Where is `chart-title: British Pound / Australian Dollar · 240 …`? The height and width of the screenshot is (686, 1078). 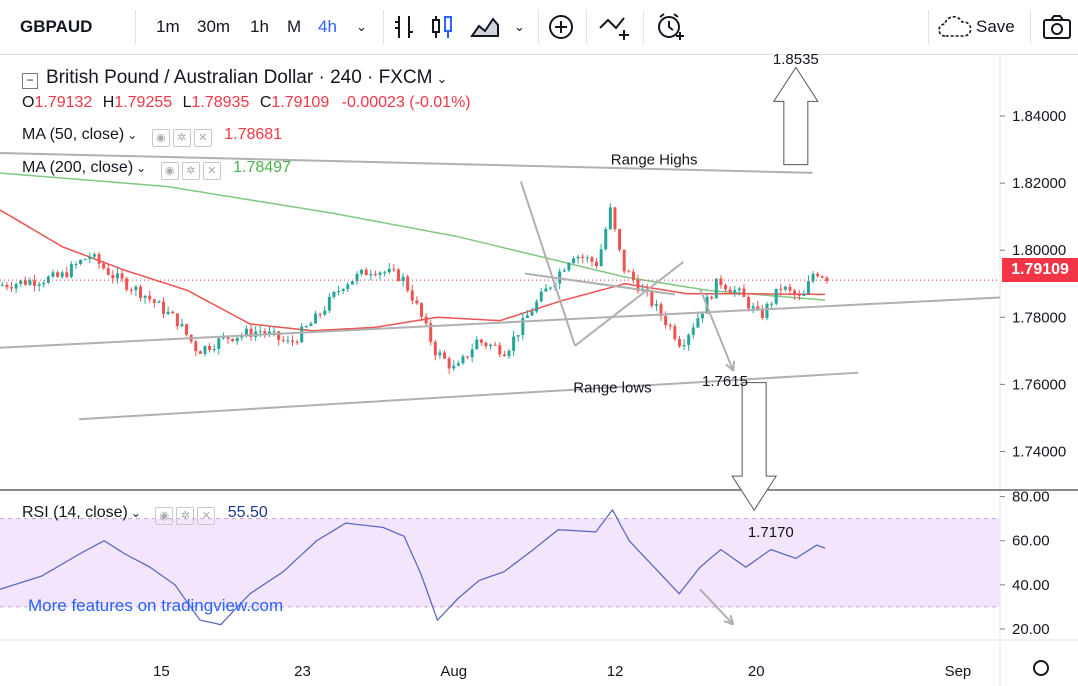 chart-title: British Pound / Australian Dollar · 240 … is located at coordinates (239, 77).